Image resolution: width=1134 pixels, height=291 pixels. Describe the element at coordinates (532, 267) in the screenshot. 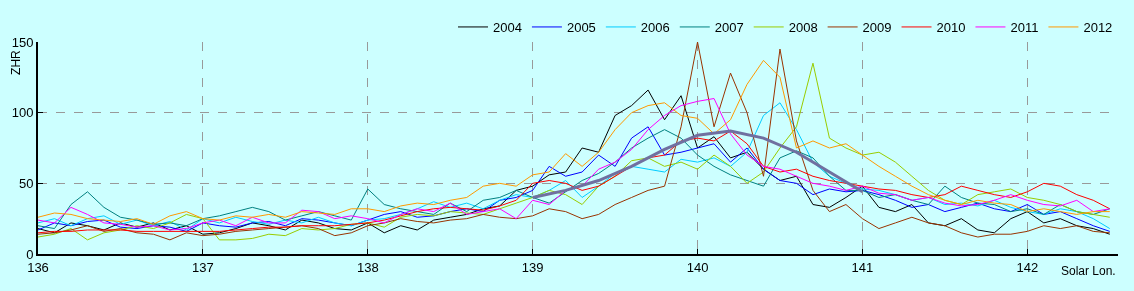

I see `x-tick-label: 139` at that location.